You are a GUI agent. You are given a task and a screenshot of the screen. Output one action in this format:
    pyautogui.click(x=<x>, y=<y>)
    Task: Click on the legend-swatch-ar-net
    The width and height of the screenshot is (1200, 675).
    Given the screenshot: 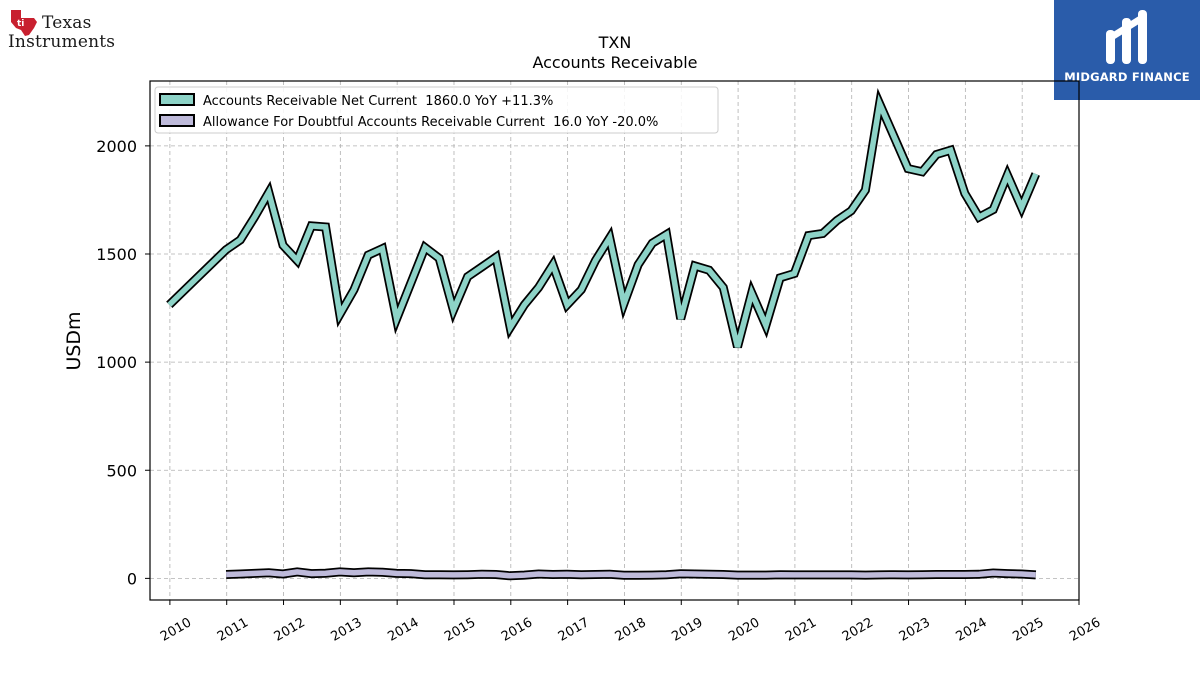 What is the action you would take?
    pyautogui.click(x=177, y=99)
    